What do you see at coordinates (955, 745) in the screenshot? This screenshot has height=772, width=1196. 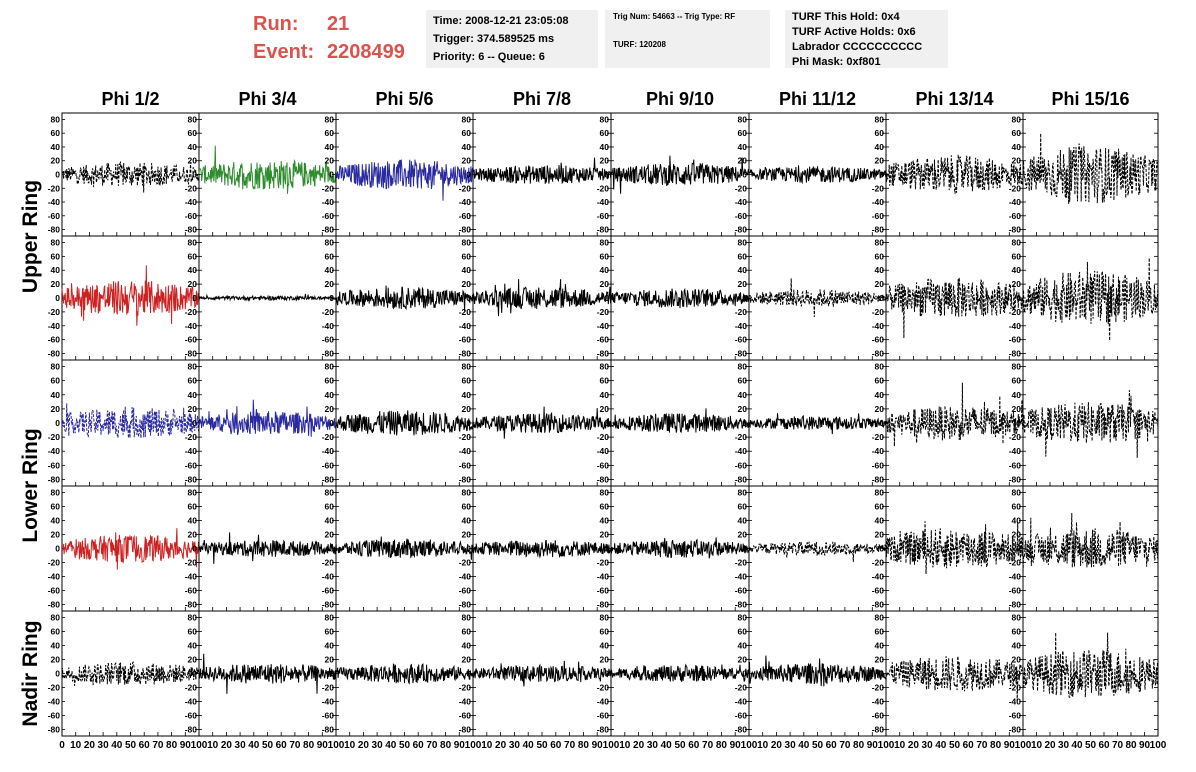 I see `x-tick-label: 50` at bounding box center [955, 745].